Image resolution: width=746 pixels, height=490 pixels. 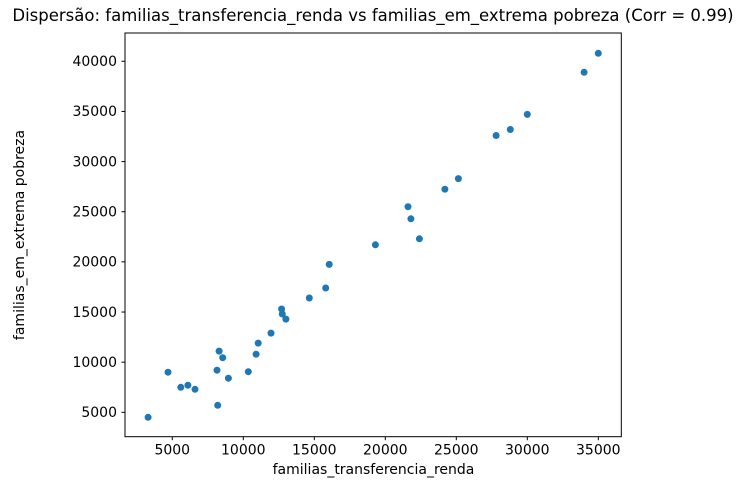 I want to click on x-axis-label: familias_transferencia_renda, so click(x=373, y=470).